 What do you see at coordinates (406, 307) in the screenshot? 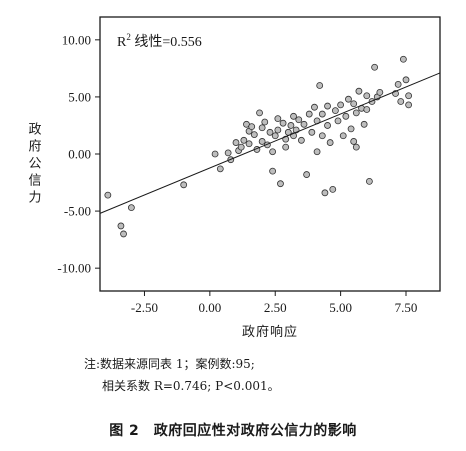
I see `x-tick-label: 7.50` at bounding box center [406, 307].